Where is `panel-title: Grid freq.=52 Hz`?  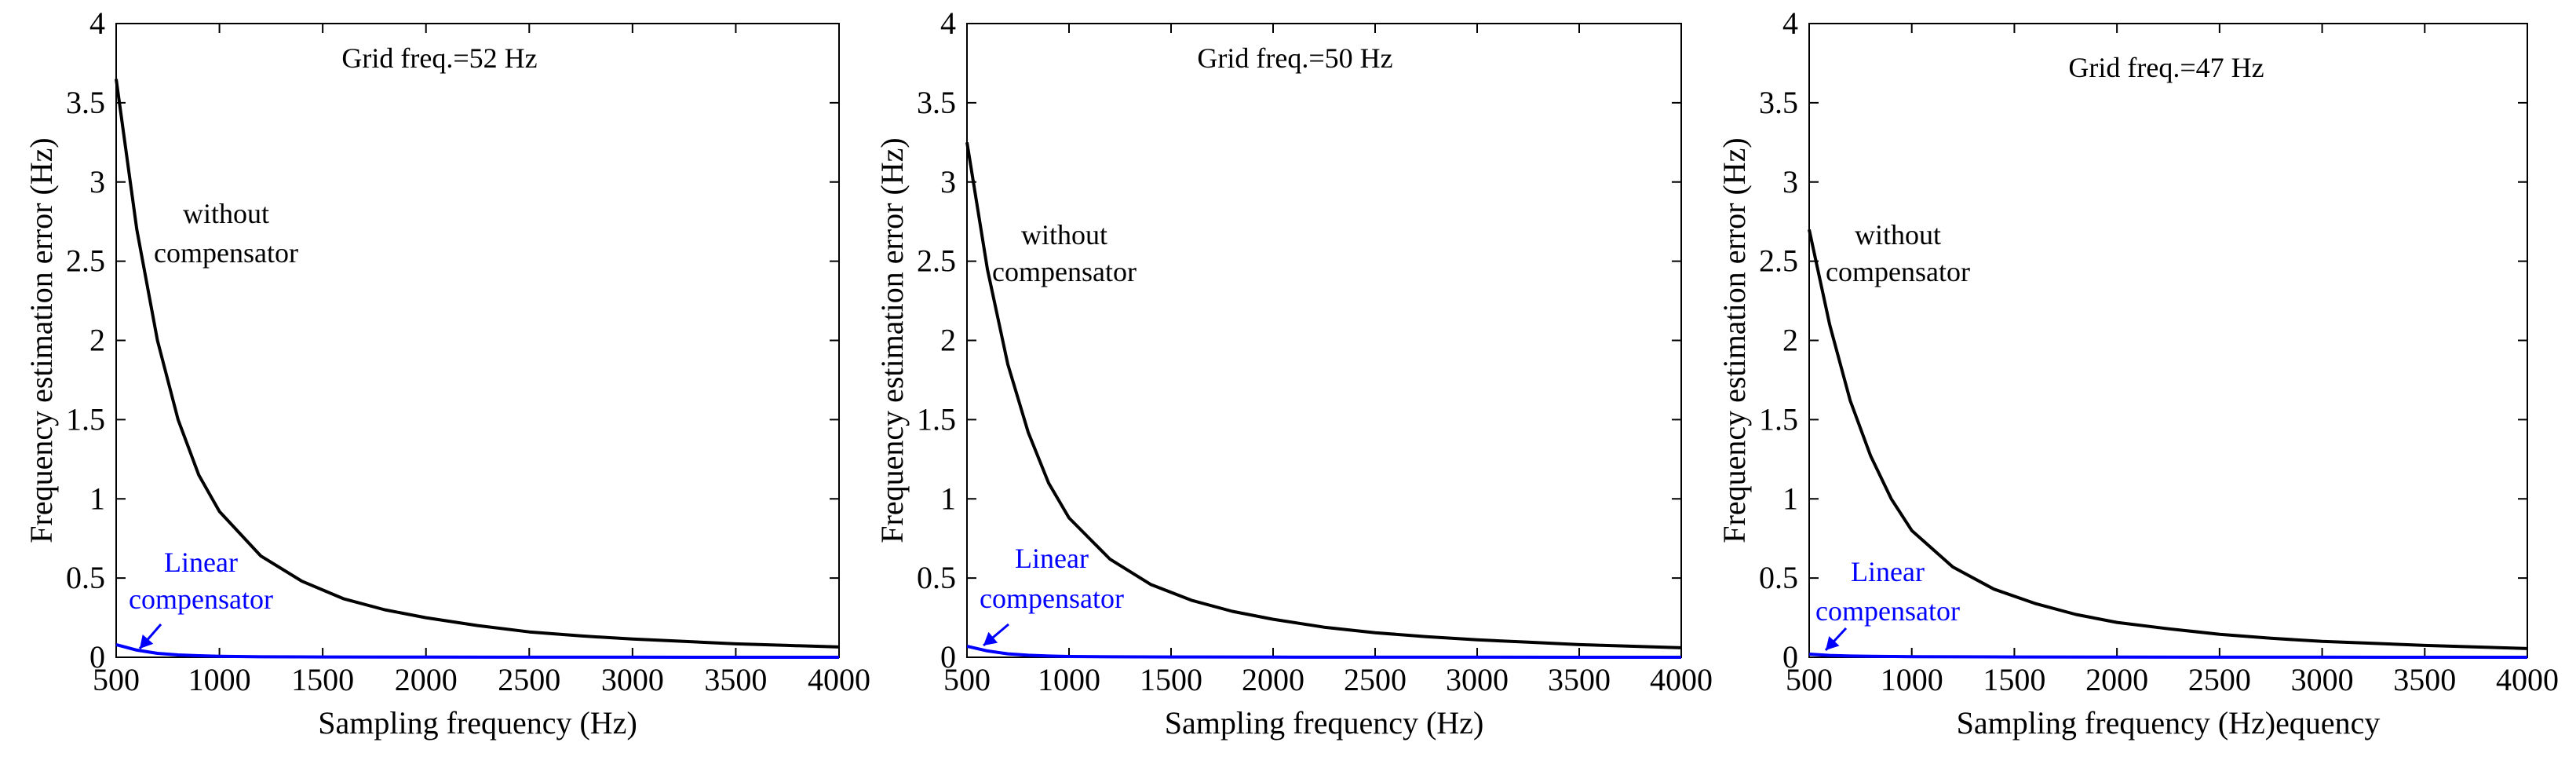 panel-title: Grid freq.=52 Hz is located at coordinates (439, 58).